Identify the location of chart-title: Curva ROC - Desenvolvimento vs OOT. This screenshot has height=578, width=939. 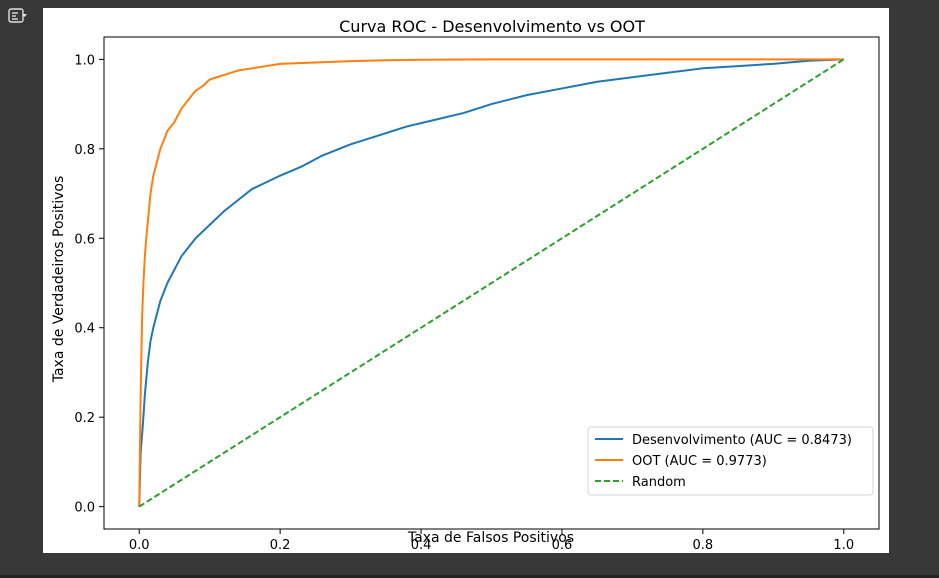
(492, 26).